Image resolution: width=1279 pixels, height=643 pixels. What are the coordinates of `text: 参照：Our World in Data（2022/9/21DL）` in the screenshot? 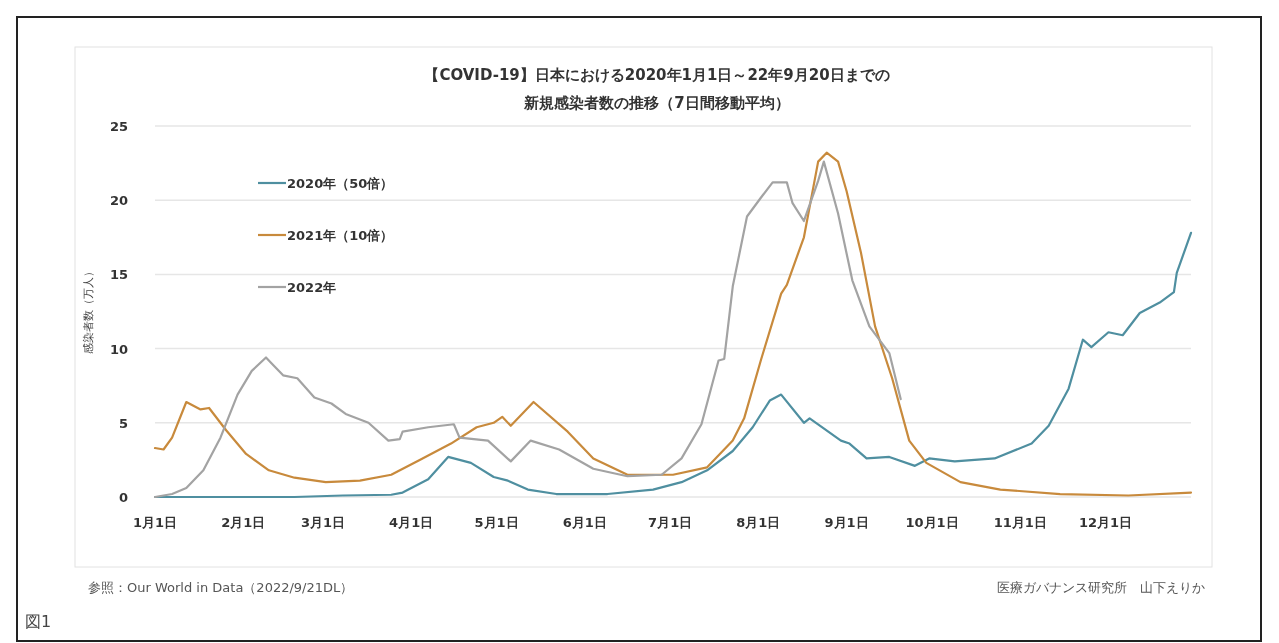 It's located at (221, 587).